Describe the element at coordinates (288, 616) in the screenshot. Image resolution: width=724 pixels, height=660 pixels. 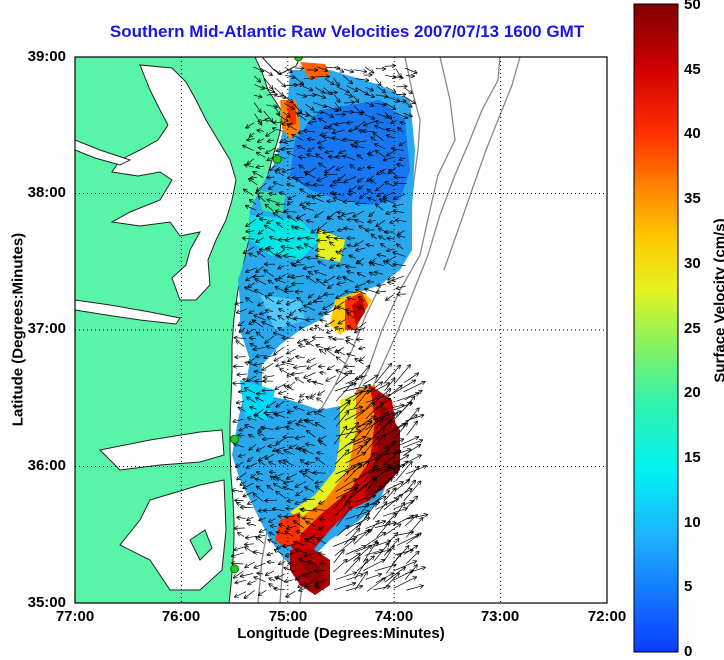
I see `x-tick-label: 75:00` at that location.